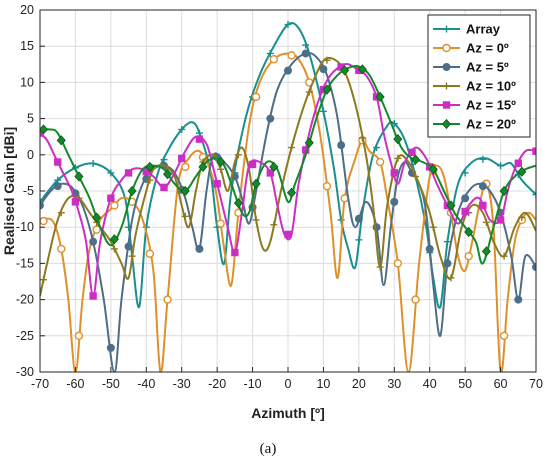 The height and width of the screenshot is (460, 550). I want to click on x-tick-label: 30, so click(394, 384).